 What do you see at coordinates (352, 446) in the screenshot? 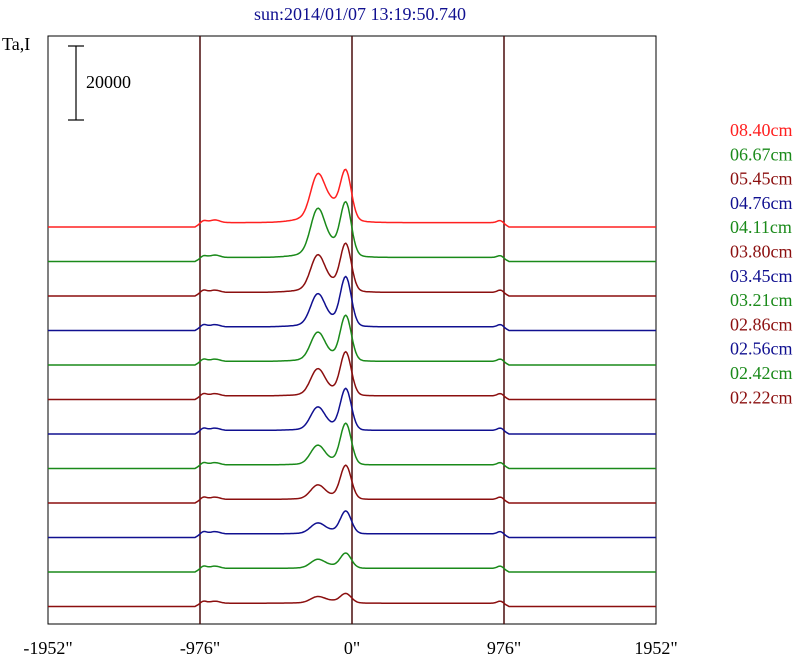
I see `series-line-03.21cm` at bounding box center [352, 446].